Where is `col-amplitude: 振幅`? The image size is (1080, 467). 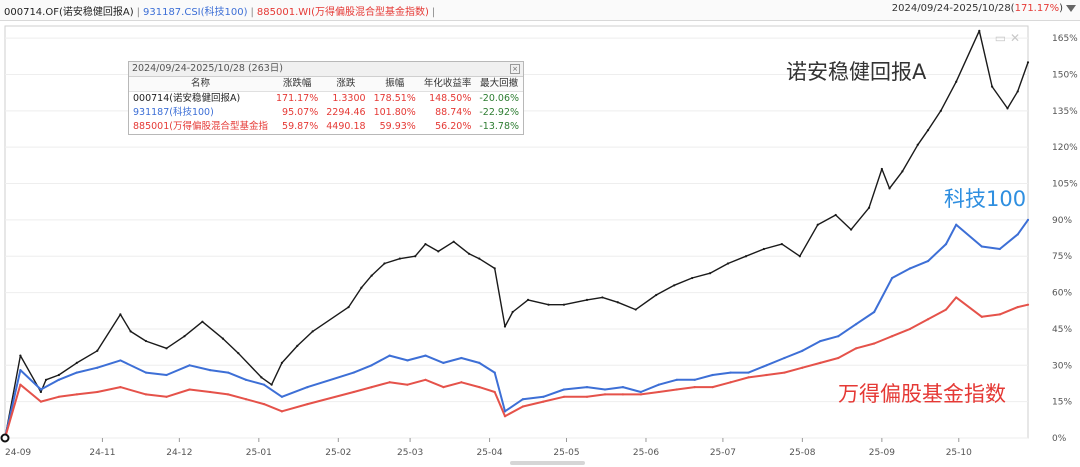
col-amplitude: 振幅 is located at coordinates (394, 84).